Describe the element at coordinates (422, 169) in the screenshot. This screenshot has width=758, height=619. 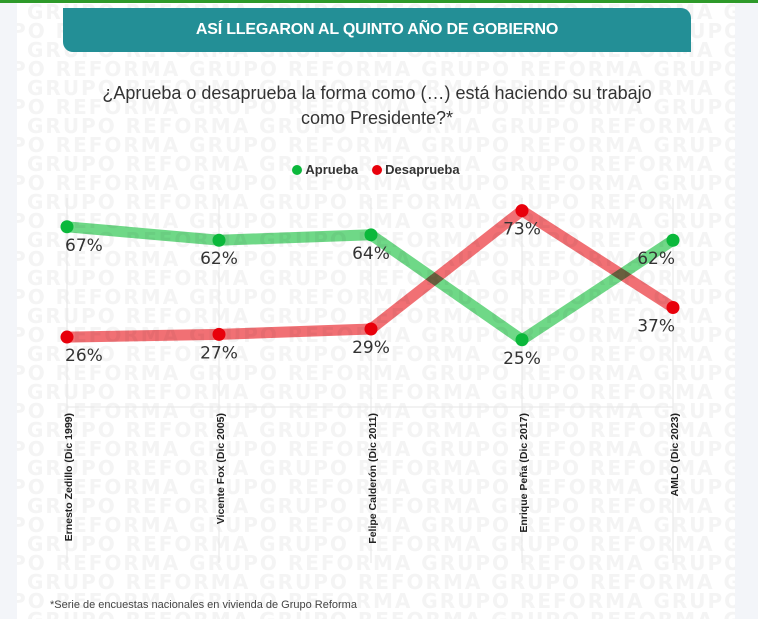
I see `legend-label-desaprueba: Desaprueba` at that location.